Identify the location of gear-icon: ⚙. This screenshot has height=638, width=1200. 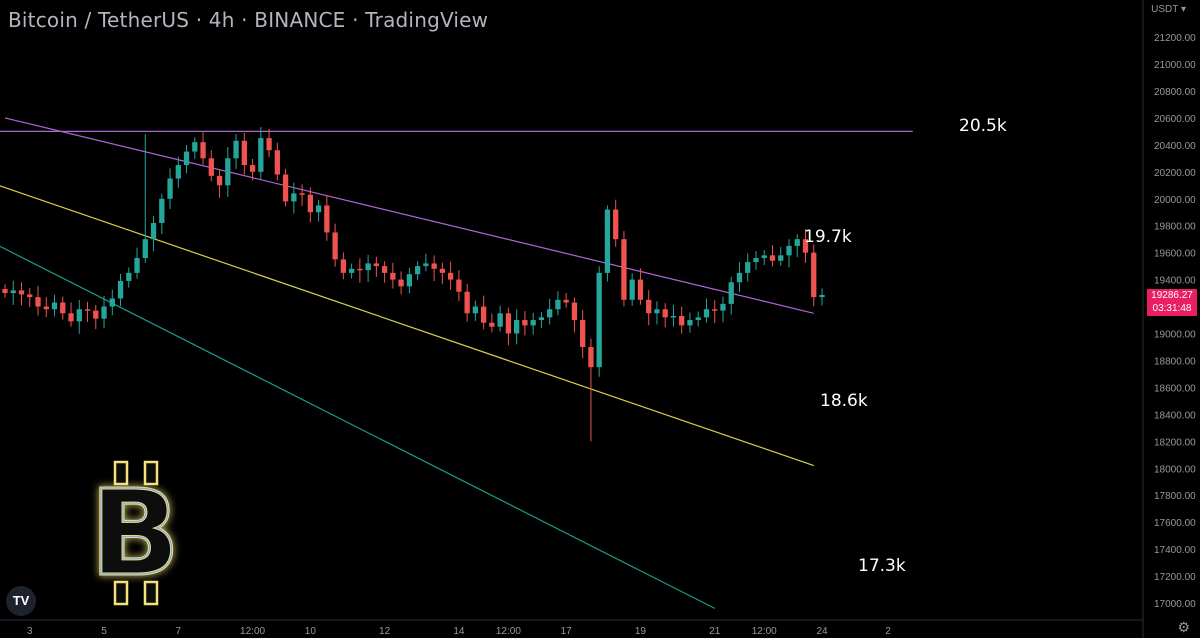
(1183, 627).